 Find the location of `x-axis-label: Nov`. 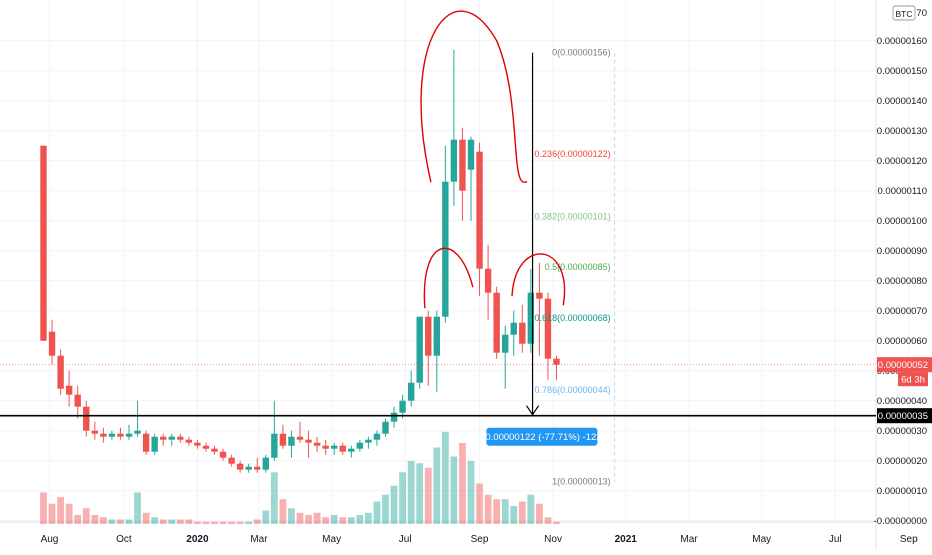

x-axis-label: Nov is located at coordinates (553, 539).